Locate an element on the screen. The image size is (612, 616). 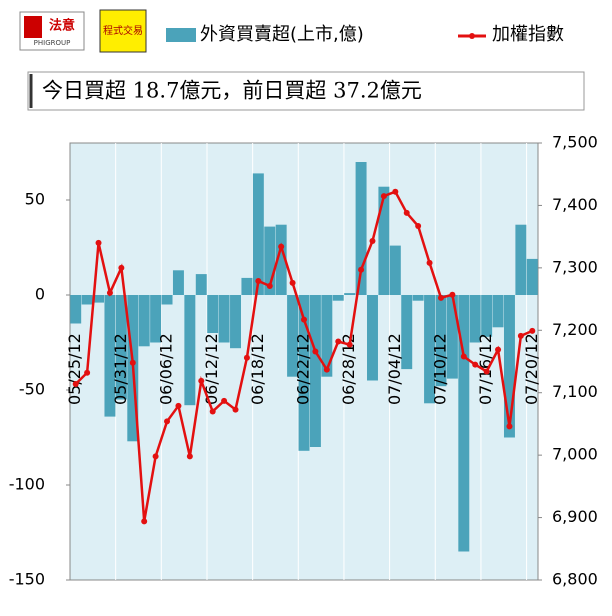
legend-label: 外資買賣超(上市,億) is located at coordinates (282, 34).